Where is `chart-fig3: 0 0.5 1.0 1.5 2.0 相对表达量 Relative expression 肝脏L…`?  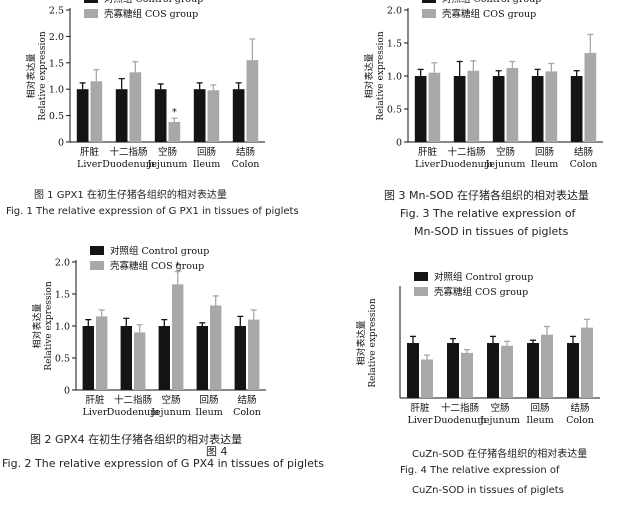 chart-fig3: 0 0.5 1.0 1.5 2.0 相对表达量 Relative expression 肝脏L… is located at coordinates (483, 85).